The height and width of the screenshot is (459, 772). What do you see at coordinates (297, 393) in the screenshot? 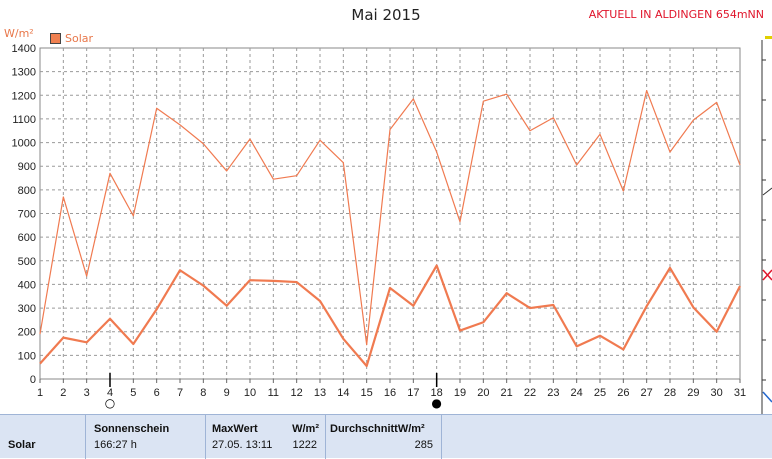
I see `x-tick-label: 12` at bounding box center [297, 393].